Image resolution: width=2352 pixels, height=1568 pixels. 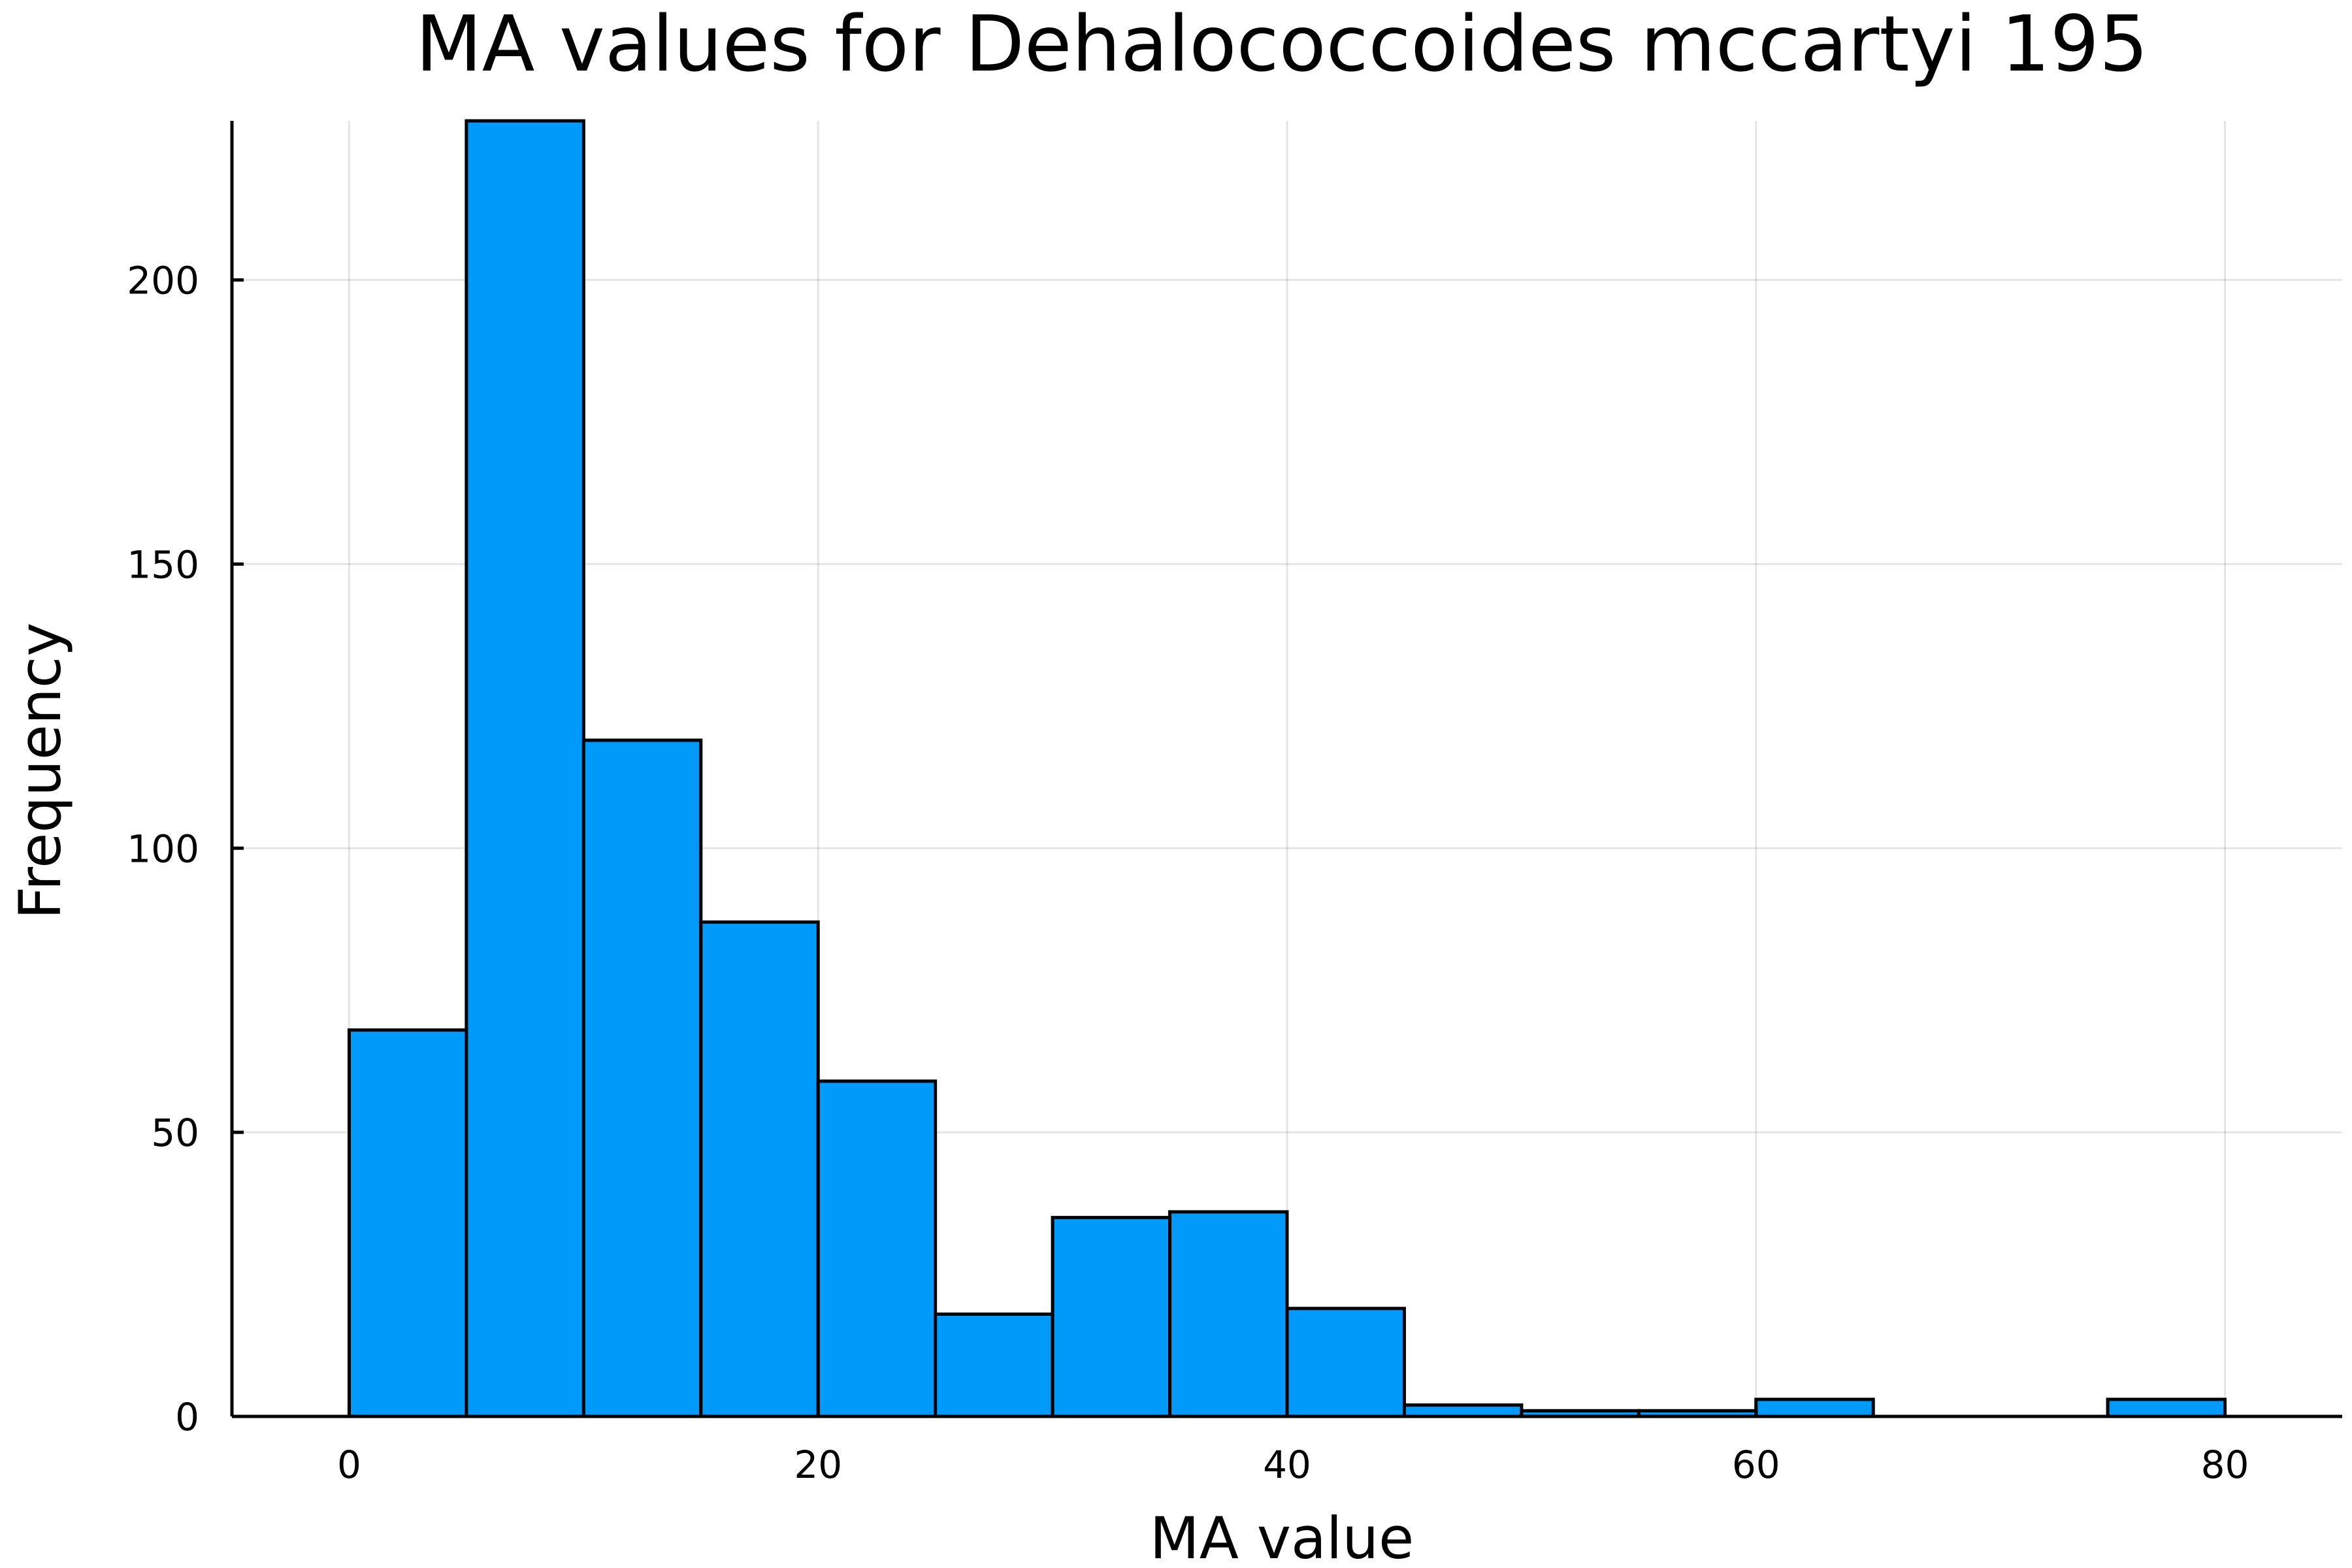 What do you see at coordinates (1282, 1536) in the screenshot?
I see `x-axis-label: MA value` at bounding box center [1282, 1536].